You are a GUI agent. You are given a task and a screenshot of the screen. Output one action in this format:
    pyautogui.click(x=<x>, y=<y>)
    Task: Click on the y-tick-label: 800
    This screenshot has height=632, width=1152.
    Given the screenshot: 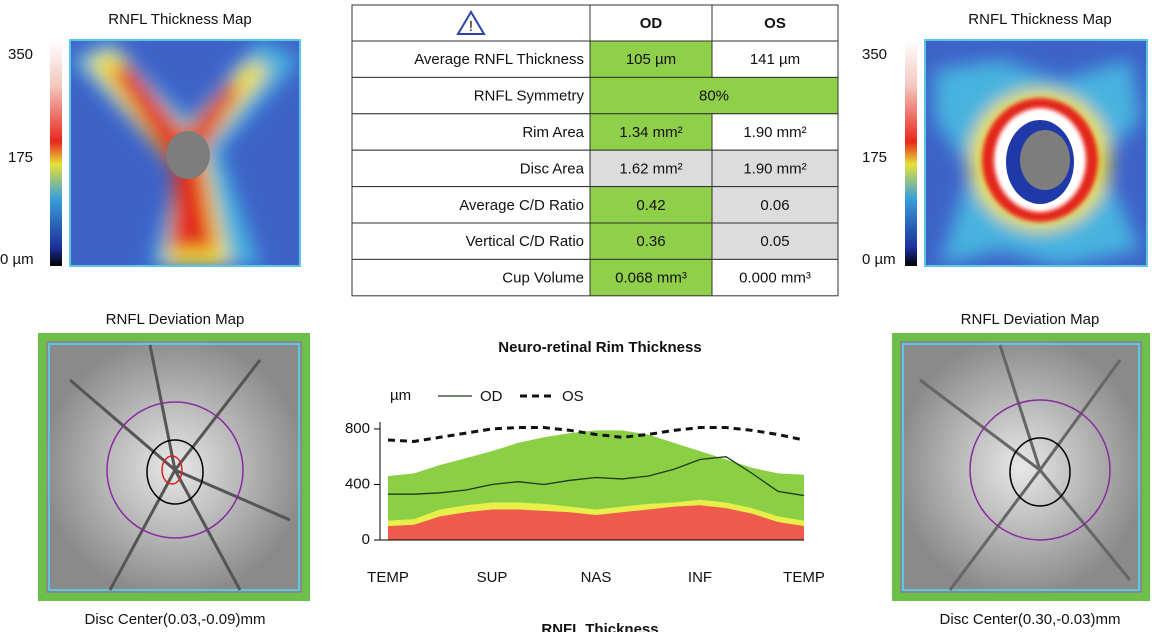 What is the action you would take?
    pyautogui.click(x=357, y=428)
    